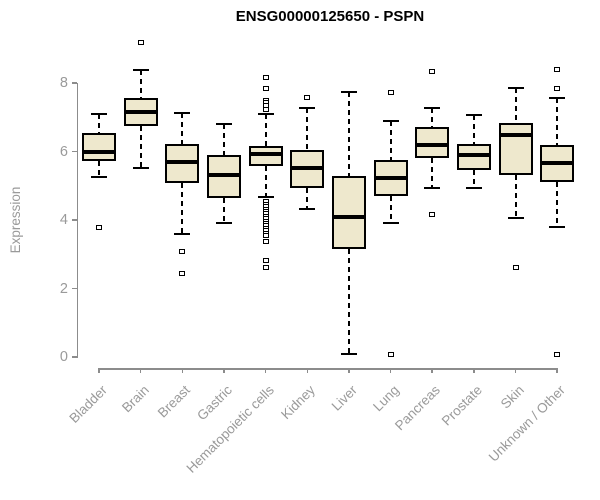  What do you see at coordinates (182, 234) in the screenshot?
I see `boxplot-breast-lower-cap` at bounding box center [182, 234].